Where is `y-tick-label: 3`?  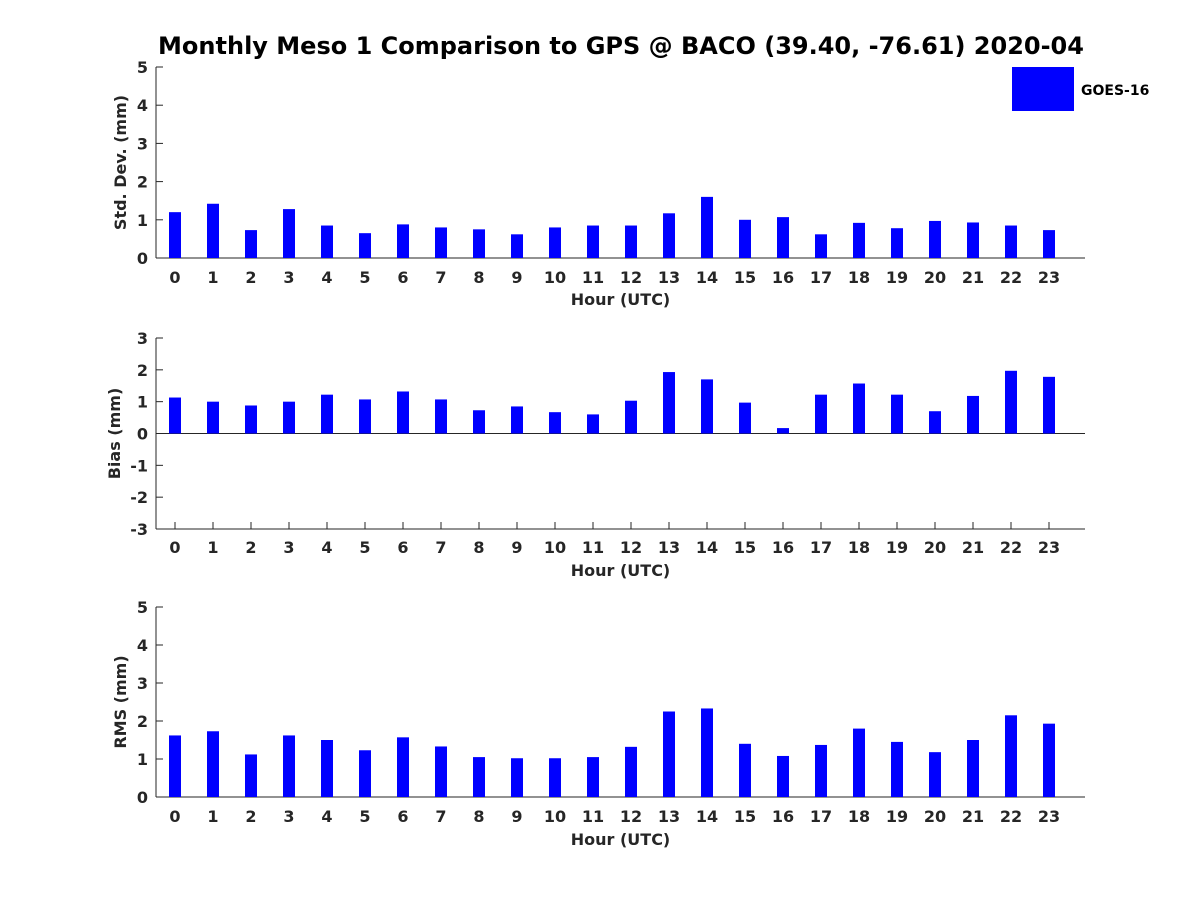
y-tick-label: 3 is located at coordinates (142, 683).